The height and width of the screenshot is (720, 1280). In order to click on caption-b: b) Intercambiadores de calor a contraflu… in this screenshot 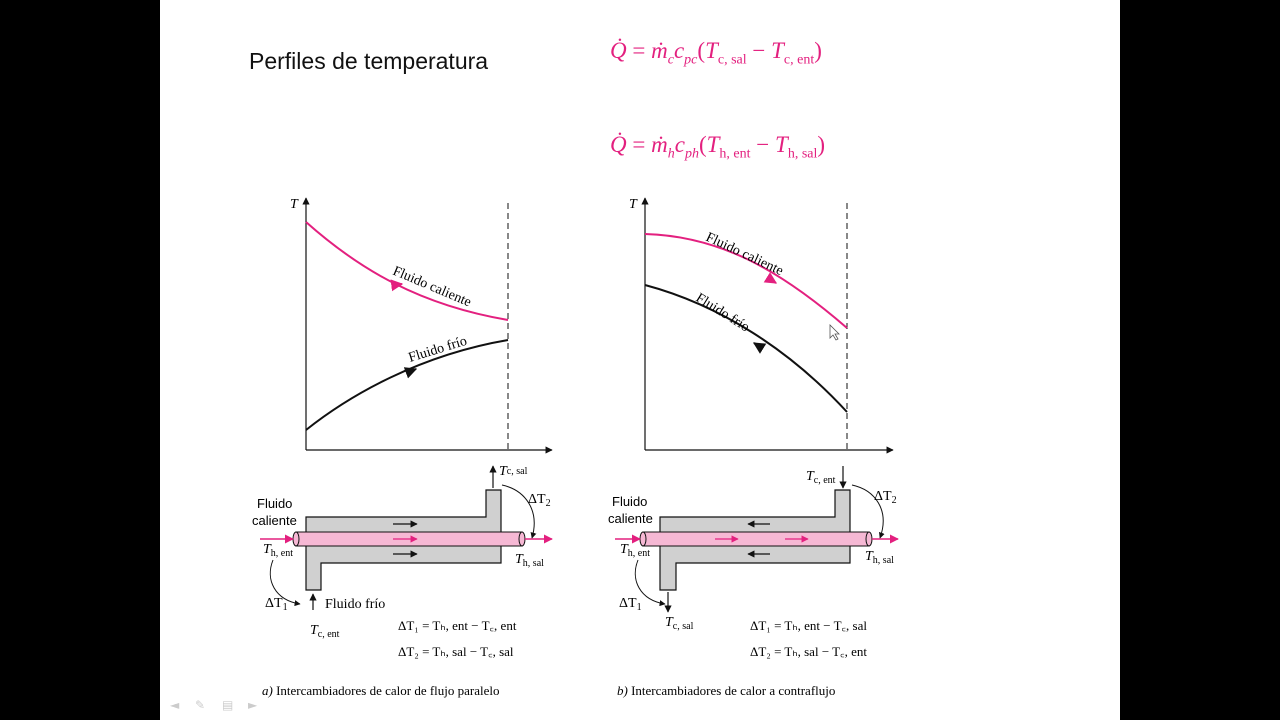, I will do `click(726, 690)`.